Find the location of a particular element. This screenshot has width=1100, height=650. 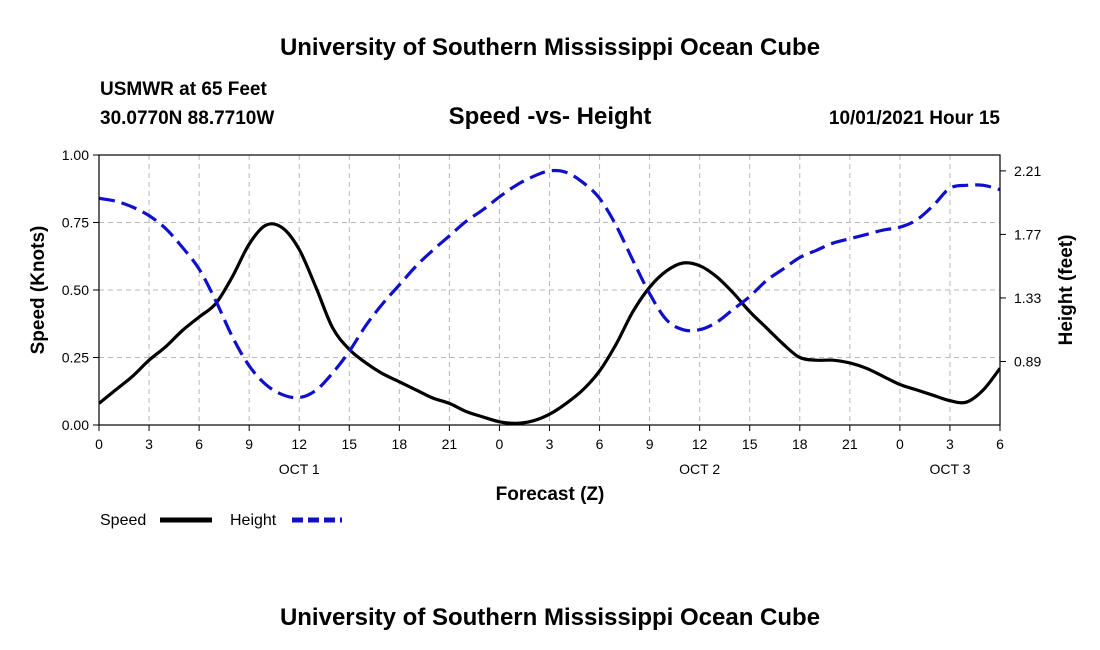

y-tick-label: 1.00 is located at coordinates (75, 155).